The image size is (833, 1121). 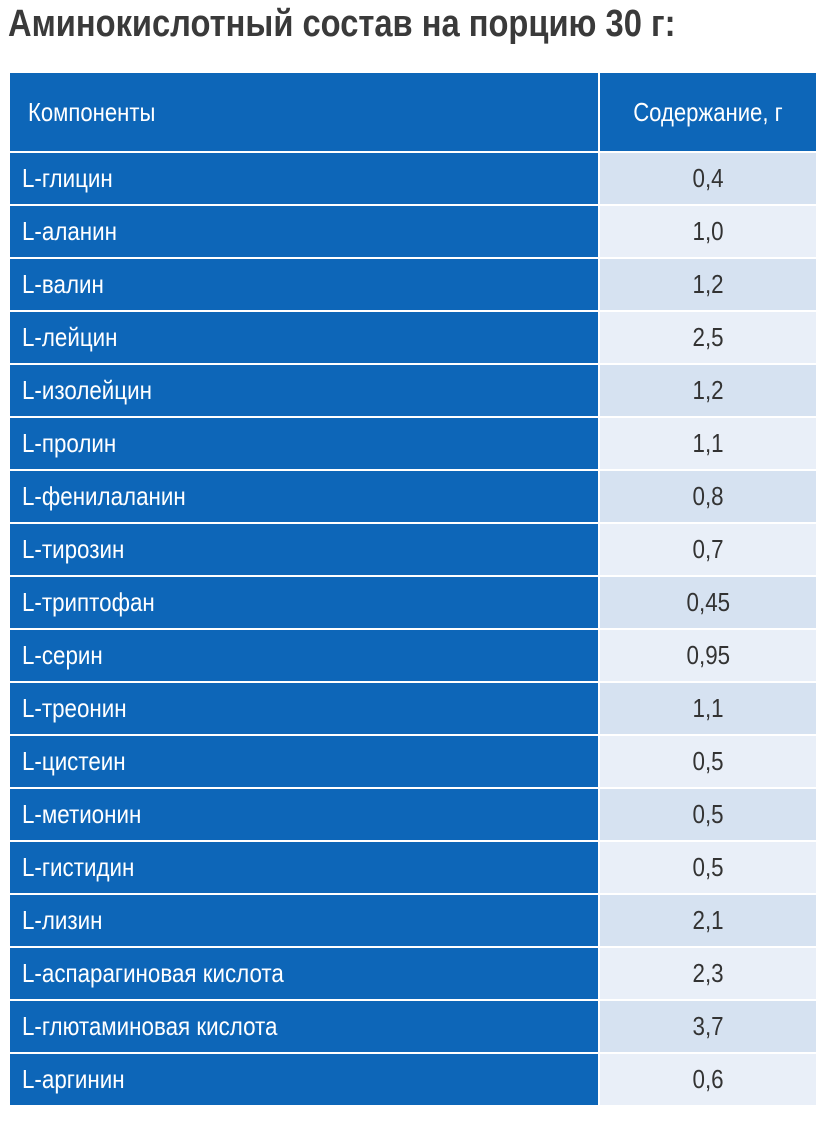 I want to click on content-value-cell: 2,3, so click(x=707, y=974).